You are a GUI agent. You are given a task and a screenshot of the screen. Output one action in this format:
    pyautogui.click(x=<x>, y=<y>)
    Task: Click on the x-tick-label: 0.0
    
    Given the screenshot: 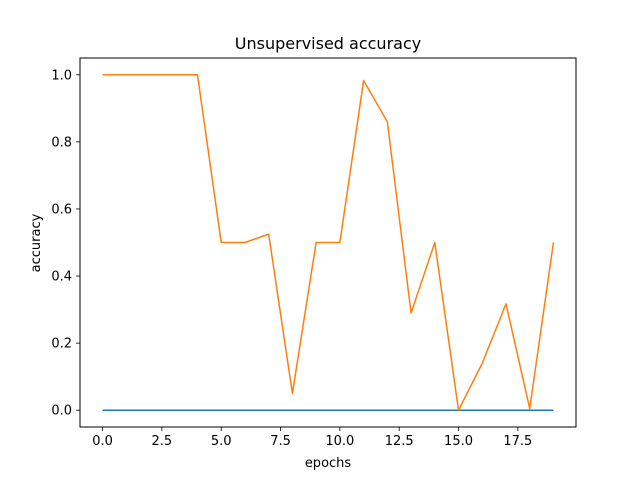 What is the action you would take?
    pyautogui.click(x=102, y=441)
    